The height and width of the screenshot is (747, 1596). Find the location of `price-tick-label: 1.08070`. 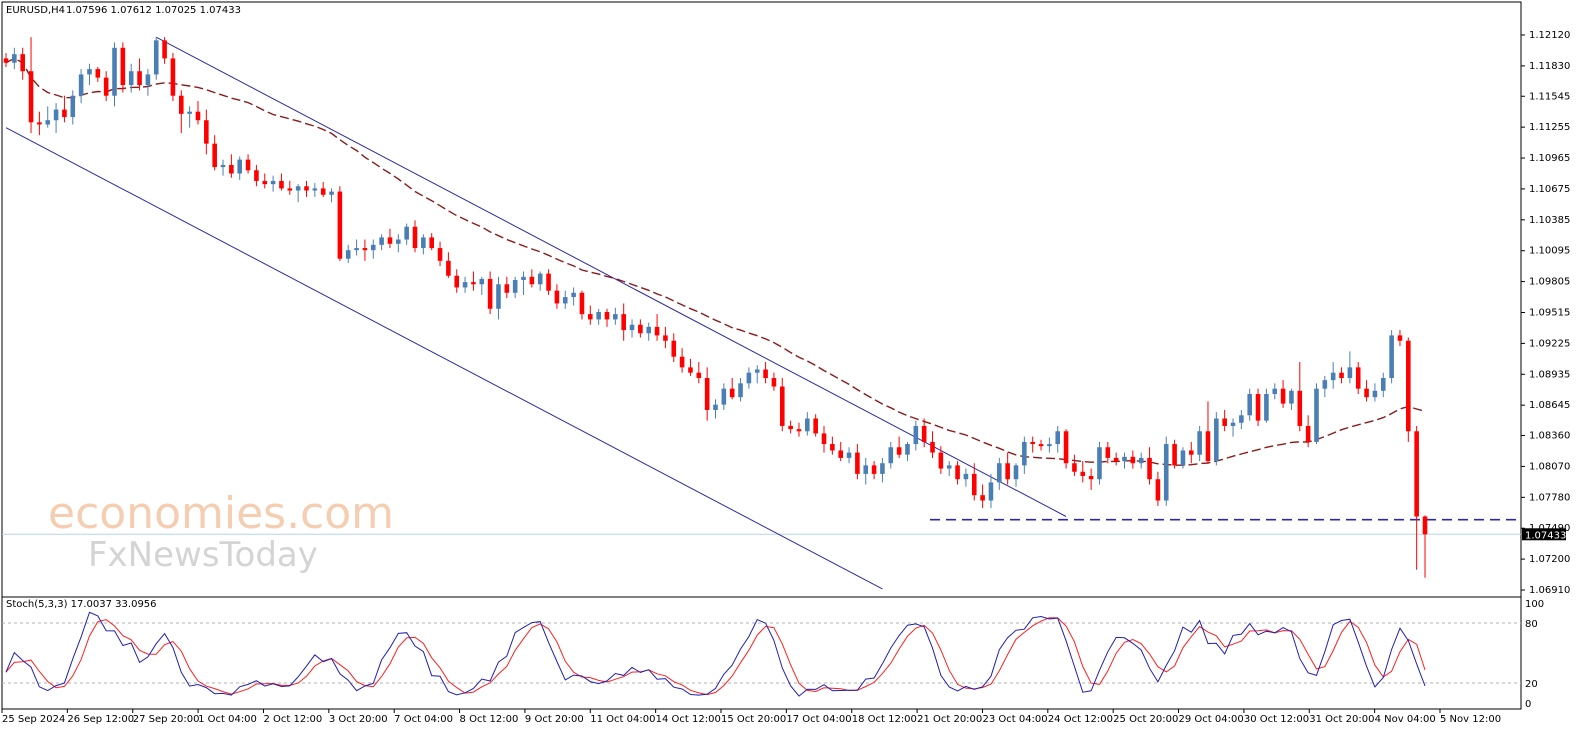

price-tick-label: 1.08070 is located at coordinates (1549, 466).